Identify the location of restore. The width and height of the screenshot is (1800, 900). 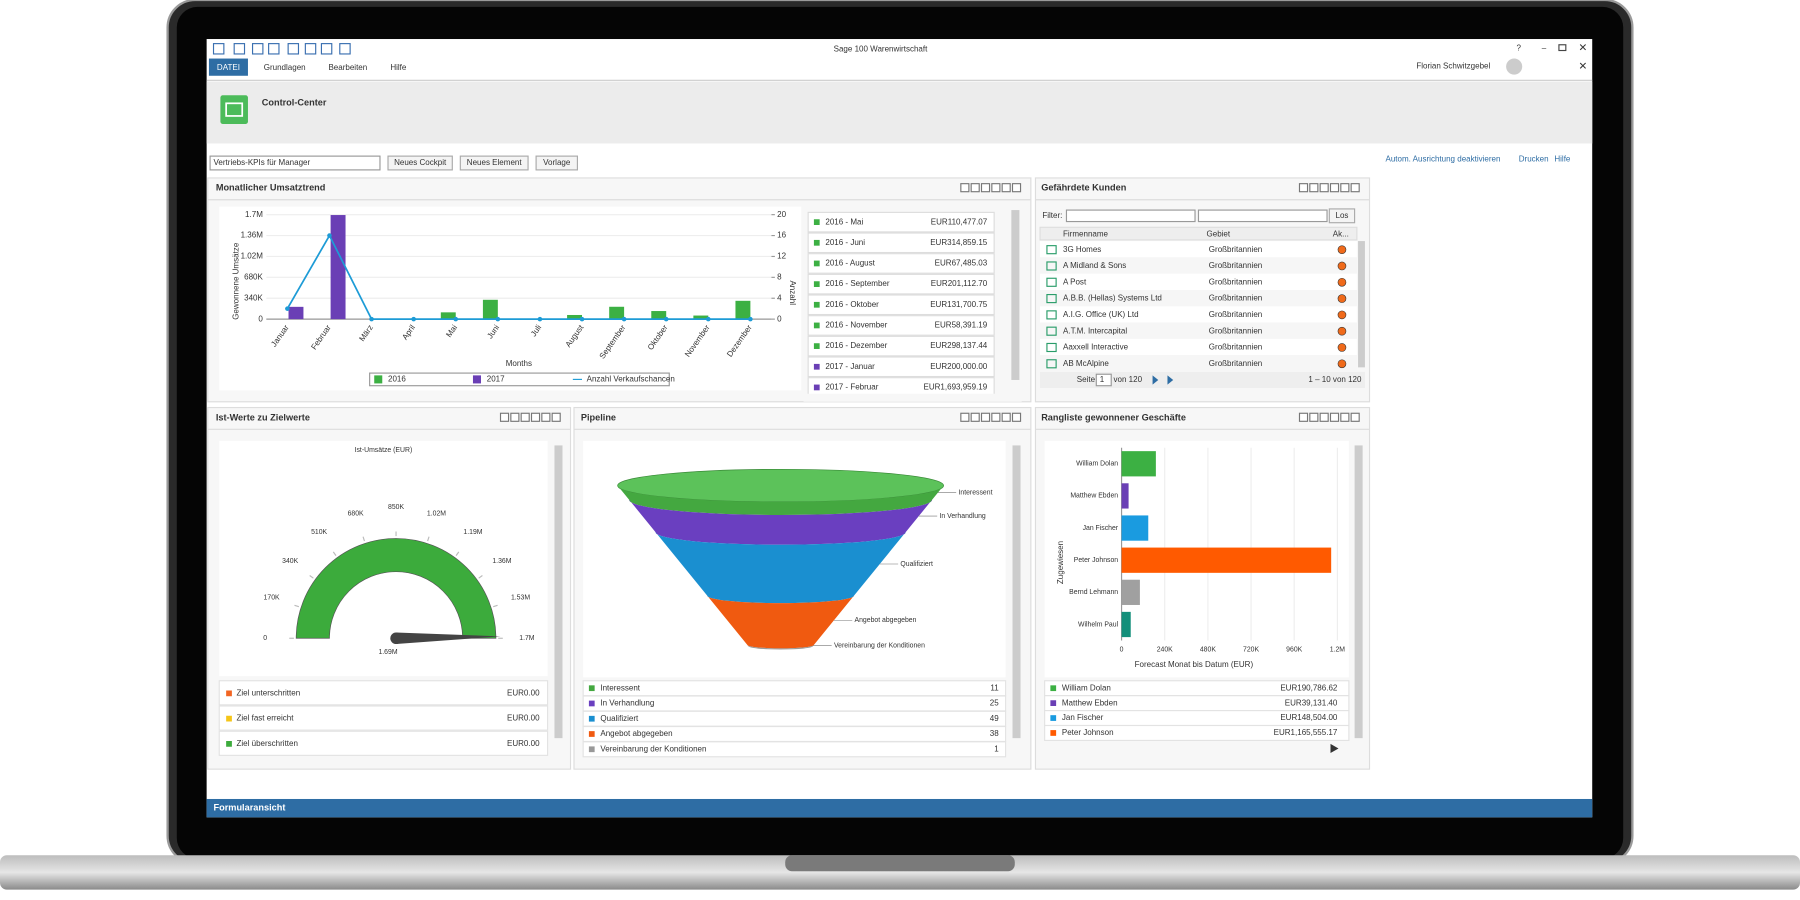
(1562, 48).